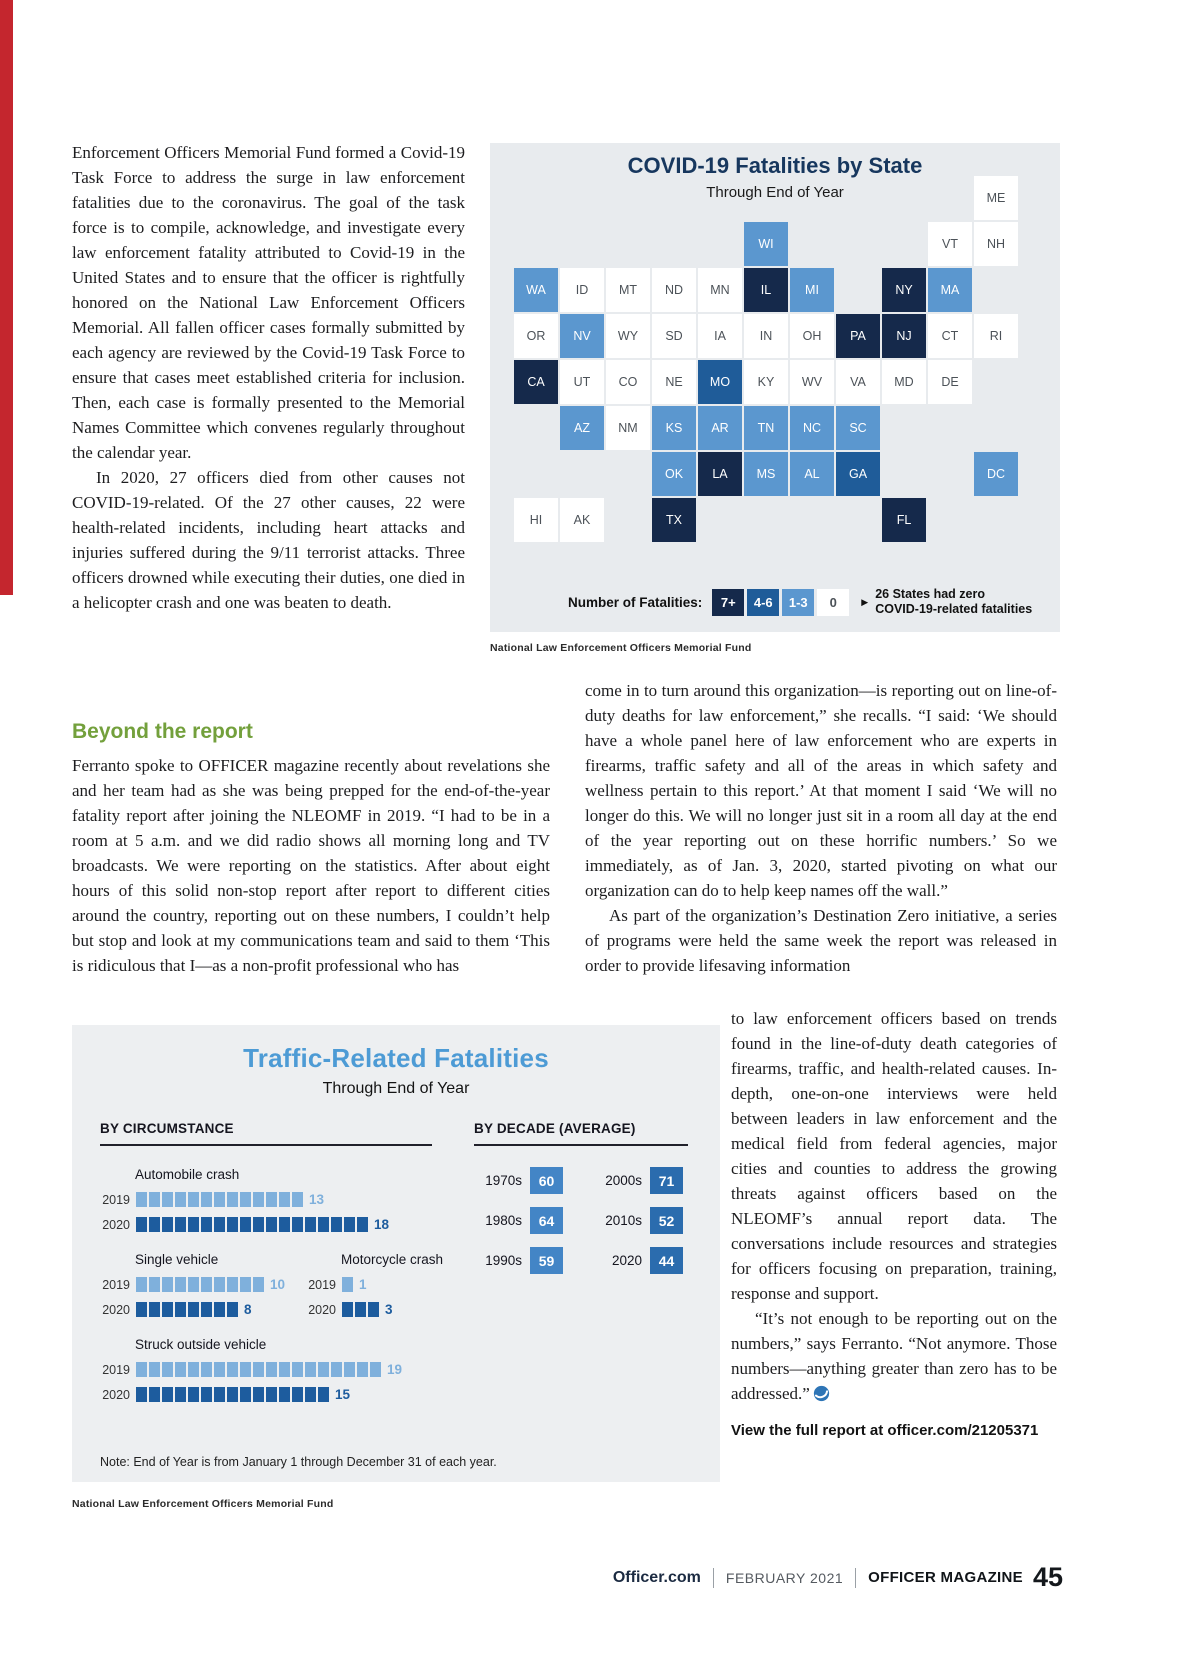 This screenshot has height=1665, width=1200. I want to click on decade-col-right: 2000s 71 2010s 52 2020 44, so click(638, 1227).